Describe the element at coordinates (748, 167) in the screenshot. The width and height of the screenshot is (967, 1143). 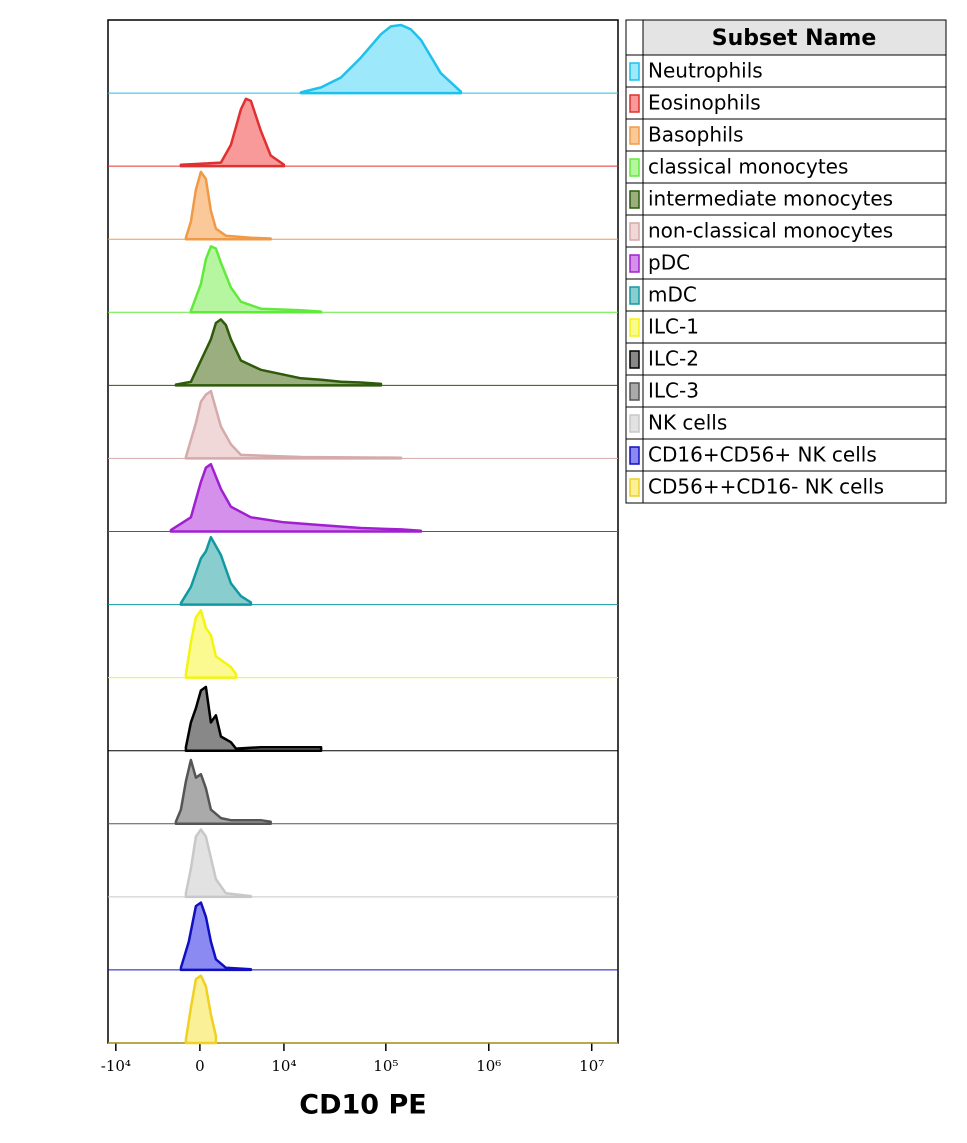
I see `legend-label: classical monocytes` at that location.